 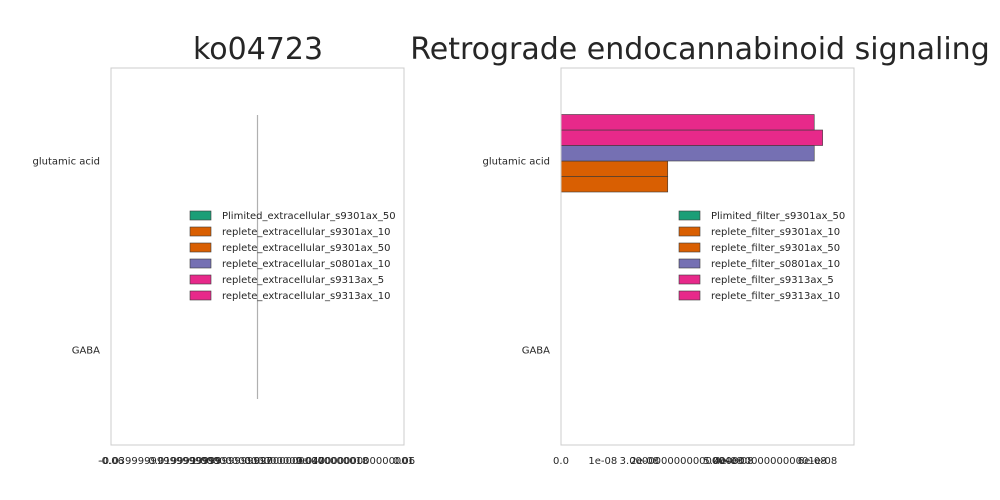 I want to click on chart-title-0: ko04723, so click(x=258, y=49).